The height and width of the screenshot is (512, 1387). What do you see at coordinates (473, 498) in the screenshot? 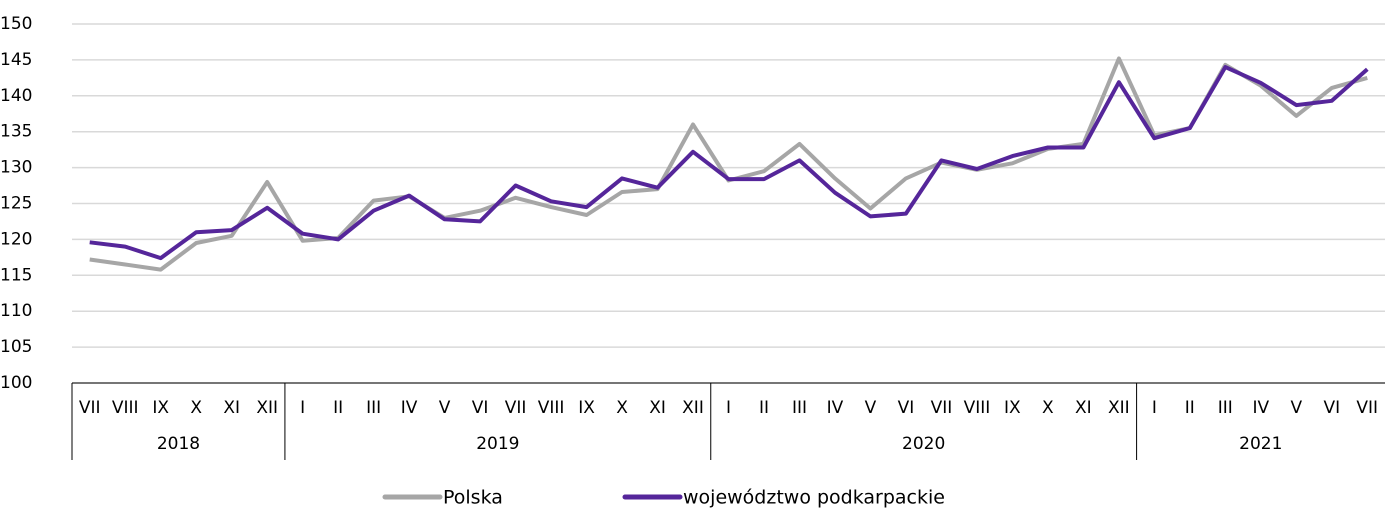
I see `legend-label: Polska` at bounding box center [473, 498].